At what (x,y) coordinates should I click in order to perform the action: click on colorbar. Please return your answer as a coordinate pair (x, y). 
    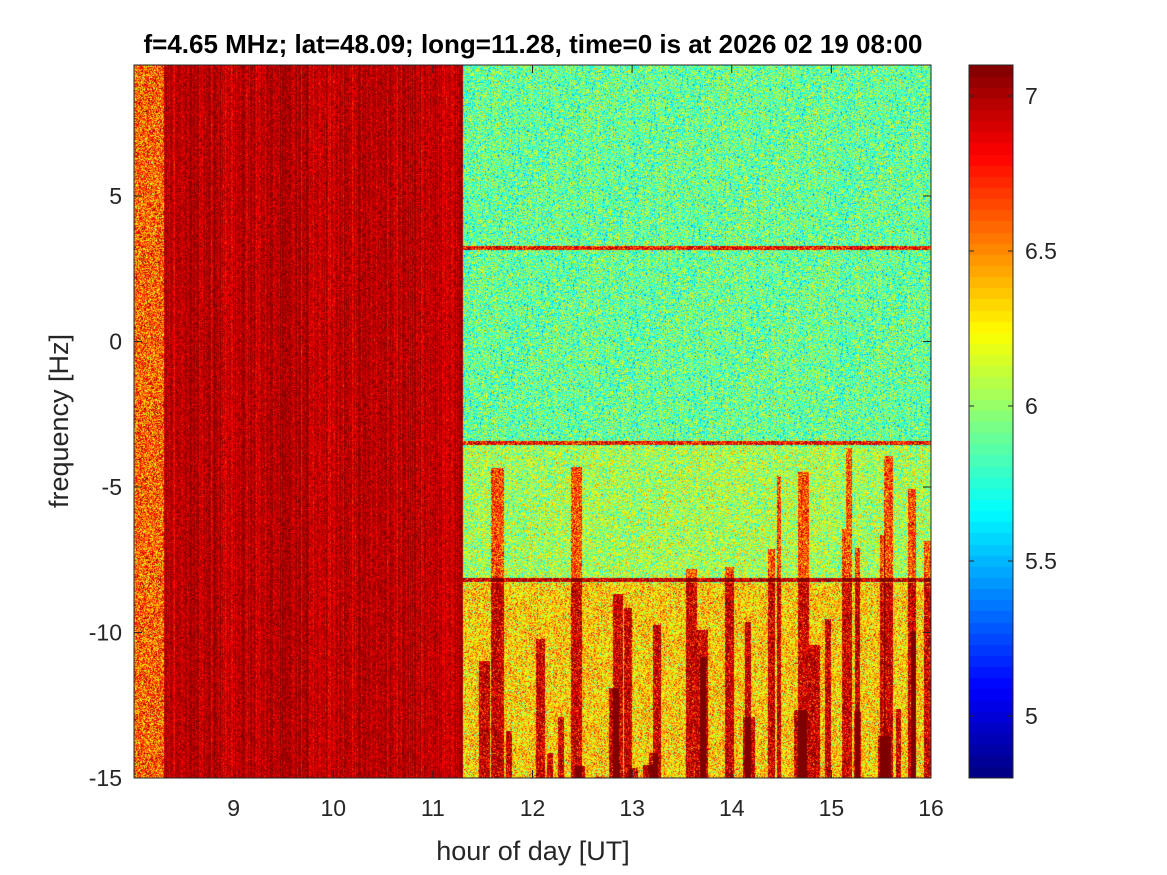
    Looking at the image, I should click on (991, 421).